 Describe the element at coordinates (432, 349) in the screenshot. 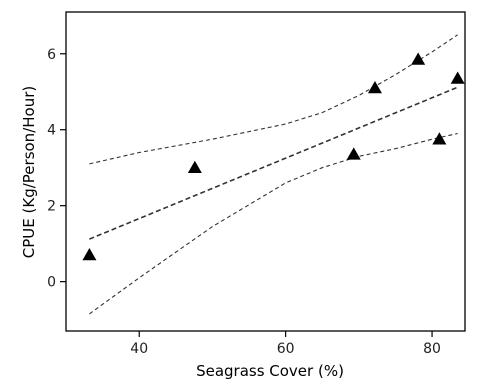

I see `x-tick-label: 80` at that location.